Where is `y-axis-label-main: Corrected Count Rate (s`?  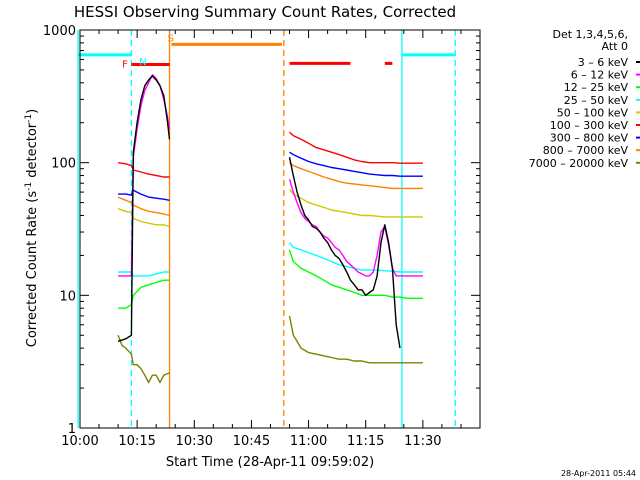
y-axis-label-main: Corrected Count Rate (s is located at coordinates (32, 269).